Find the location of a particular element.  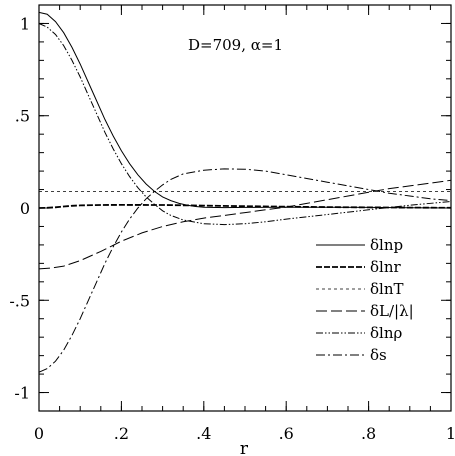

y-tick-label: -.5 is located at coordinates (19, 300).